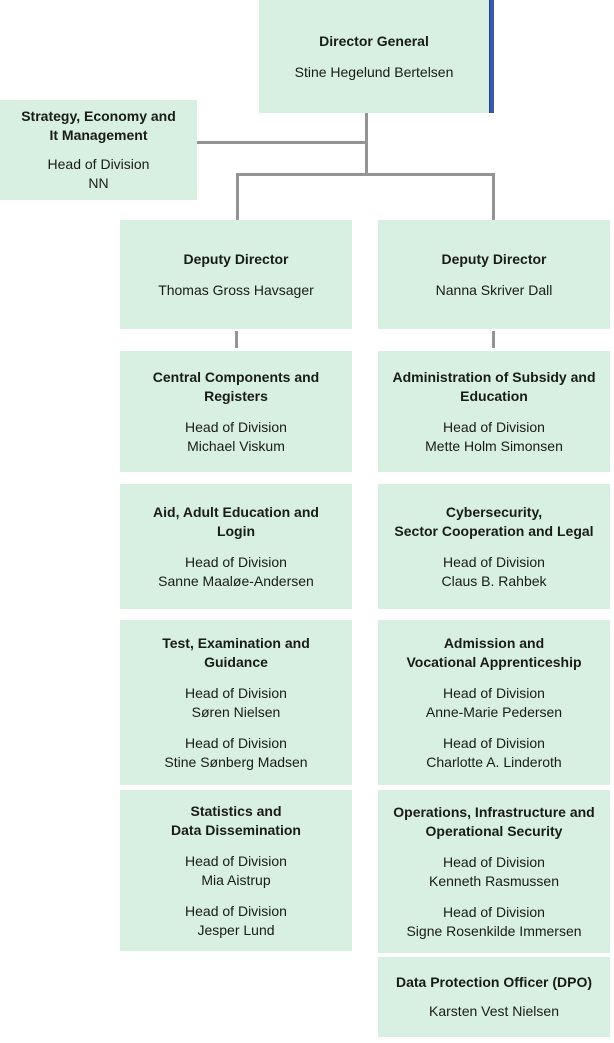 The height and width of the screenshot is (1043, 614). I want to click on box-title: Admission and Vocational Apprenticeship, so click(494, 652).